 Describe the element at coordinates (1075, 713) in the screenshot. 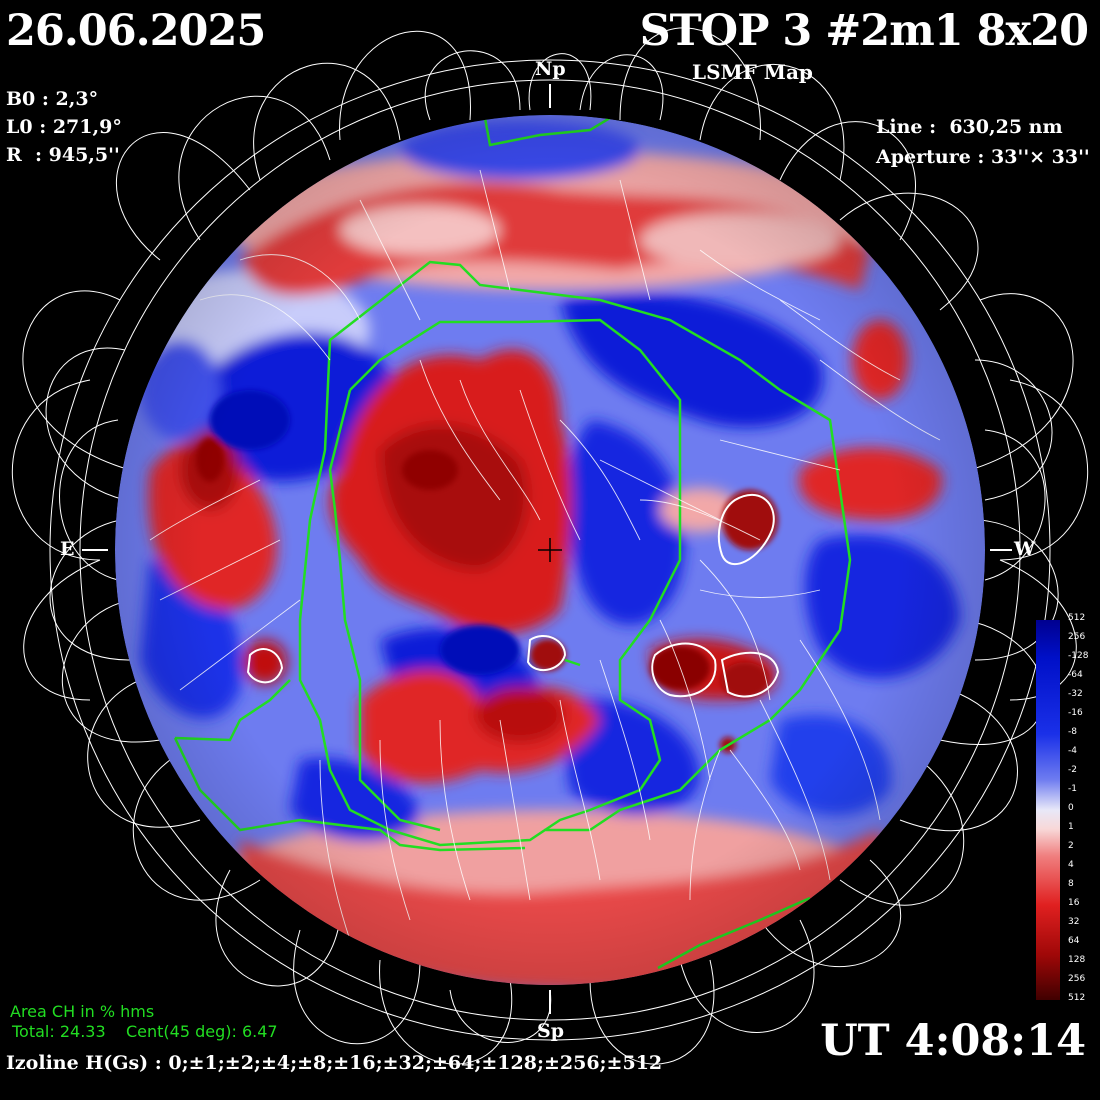

I see `colorbar-tick: -16` at that location.